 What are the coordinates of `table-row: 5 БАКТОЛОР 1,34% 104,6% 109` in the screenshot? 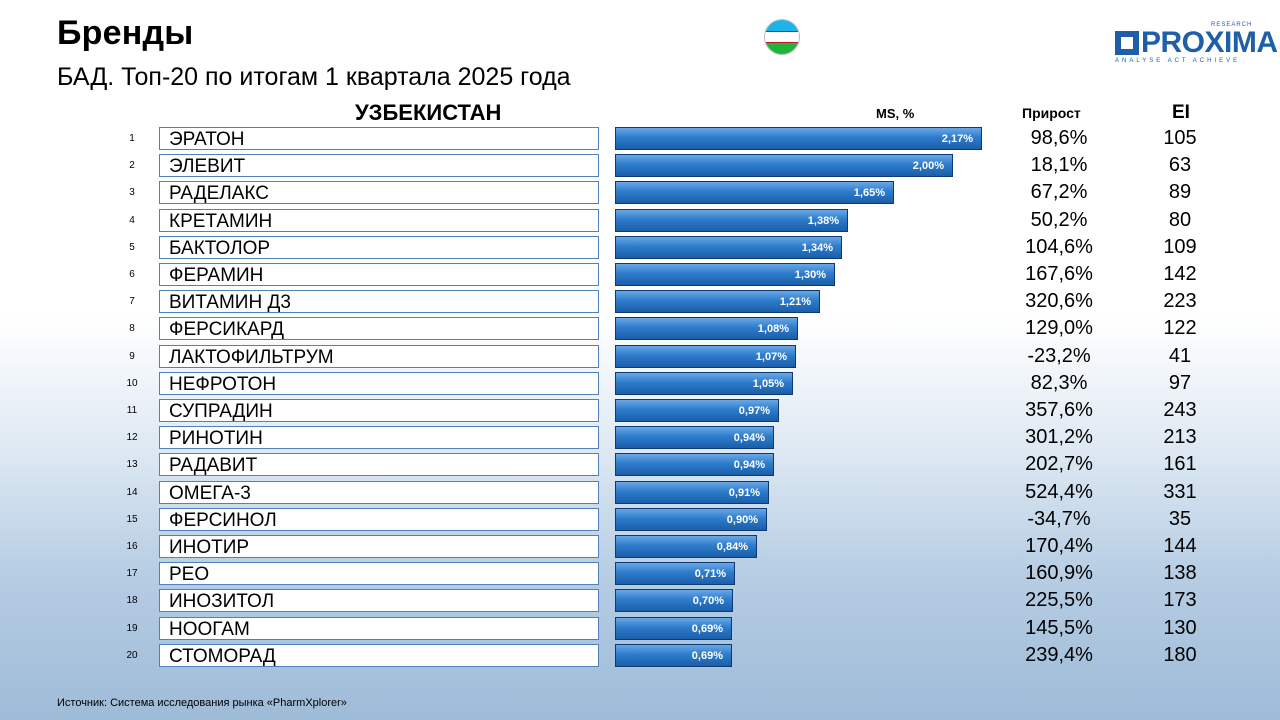 It's located at (640, 248).